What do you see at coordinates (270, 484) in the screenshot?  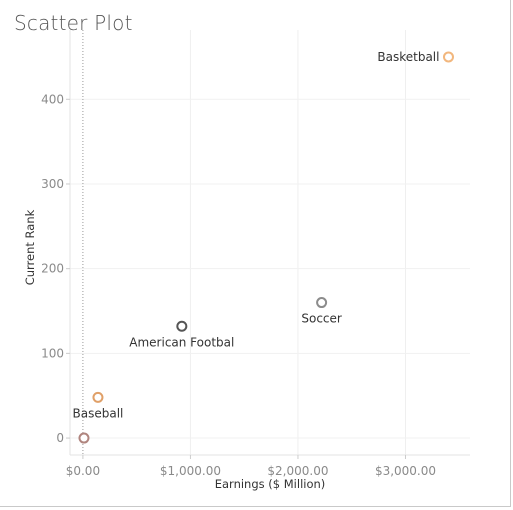 I see `x-axis-label: Earnings ($ Million)` at bounding box center [270, 484].